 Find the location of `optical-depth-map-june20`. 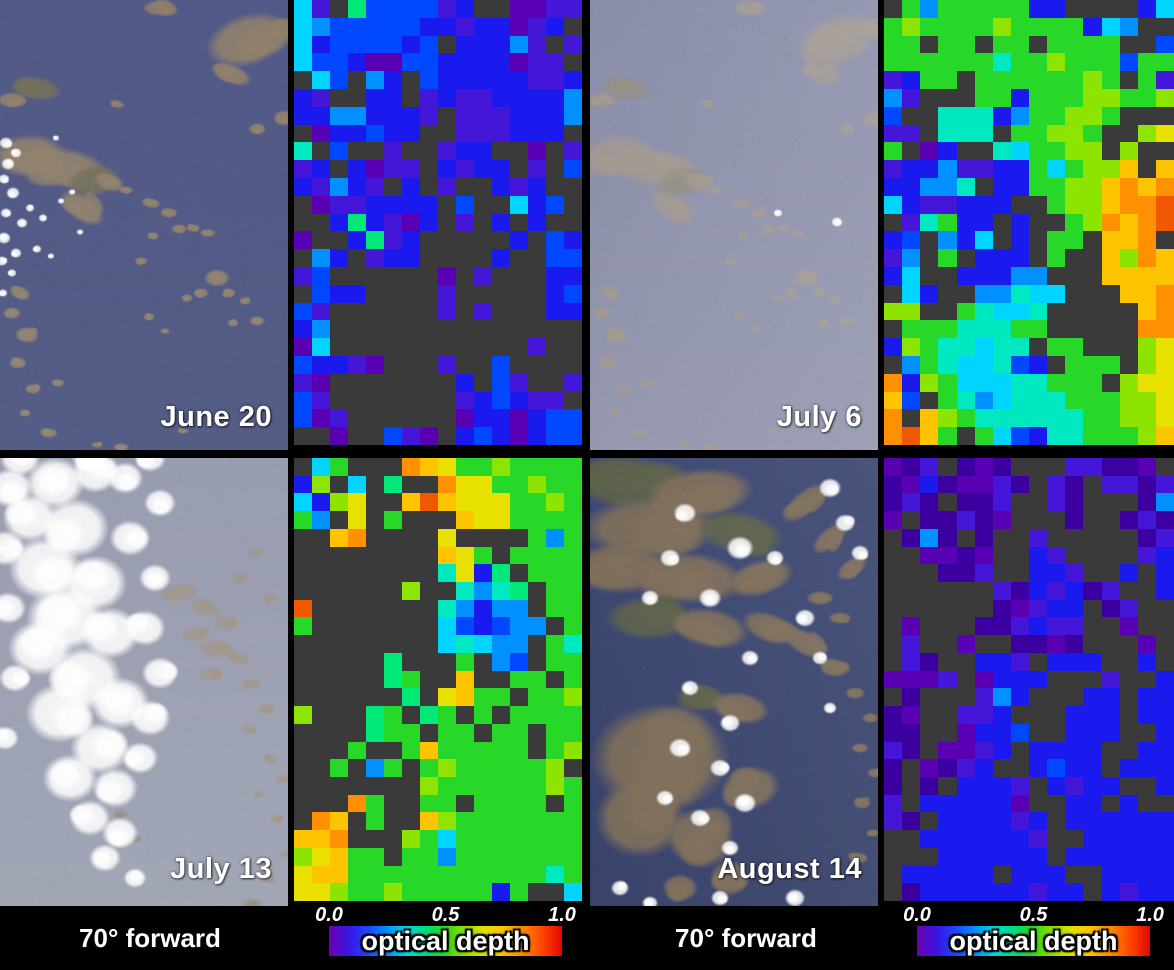

optical-depth-map-june20 is located at coordinates (438, 225).